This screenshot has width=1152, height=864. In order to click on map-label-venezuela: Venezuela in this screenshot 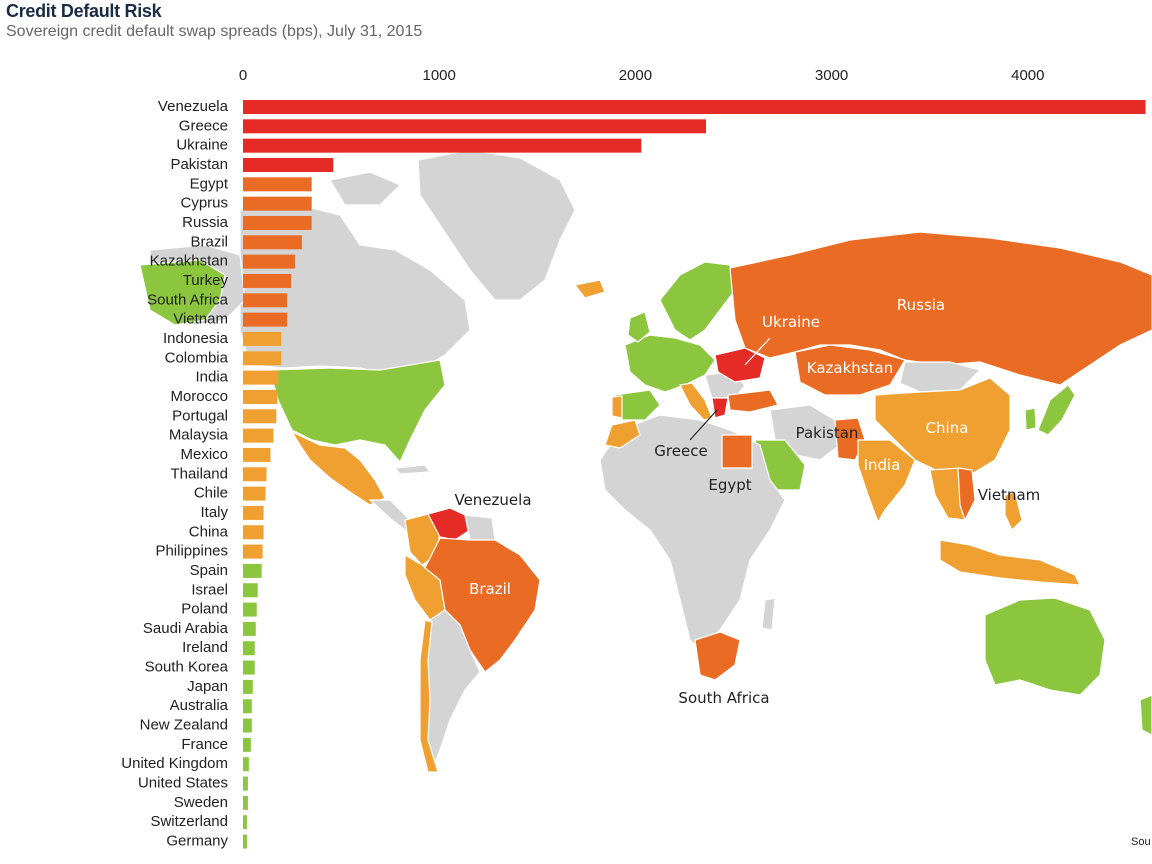, I will do `click(492, 500)`.